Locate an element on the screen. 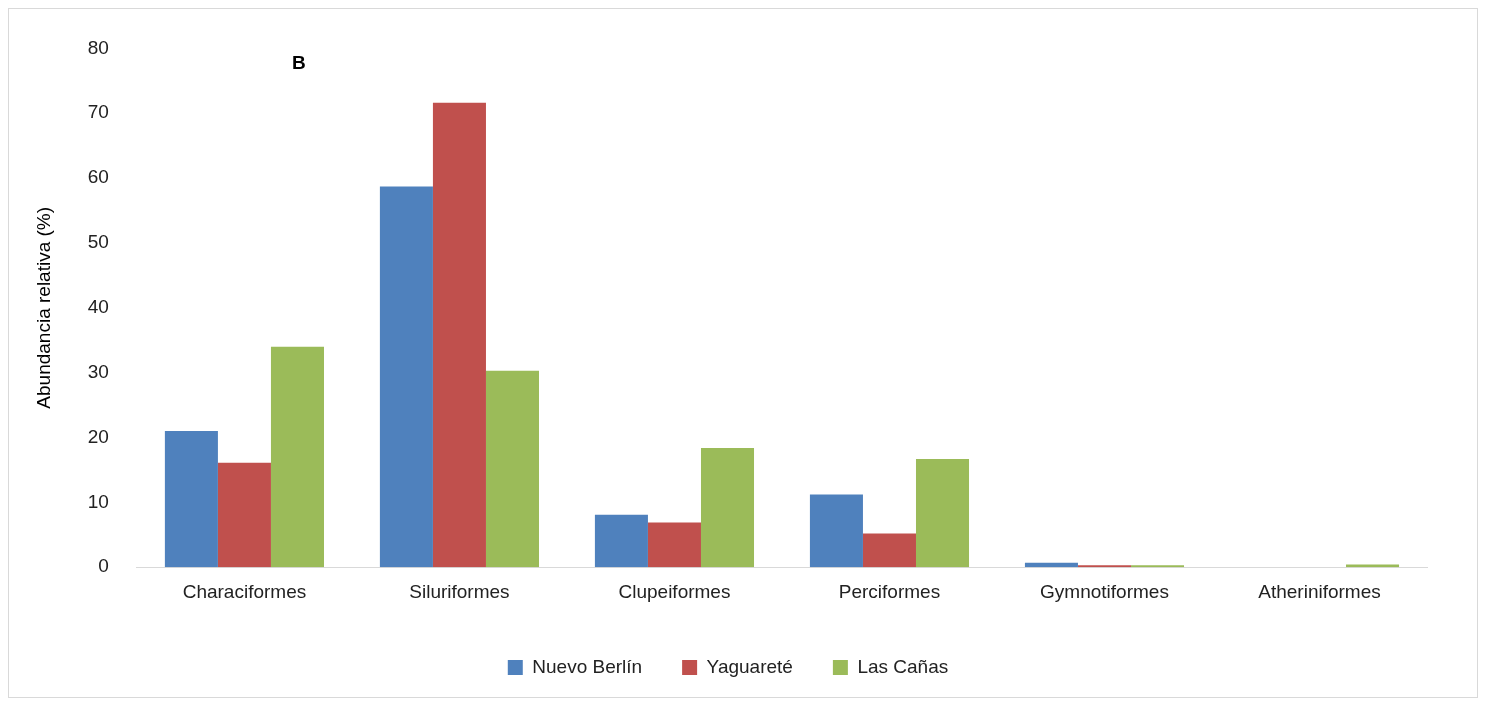 The image size is (1488, 706). y-tick-label: 10 is located at coordinates (98, 501).